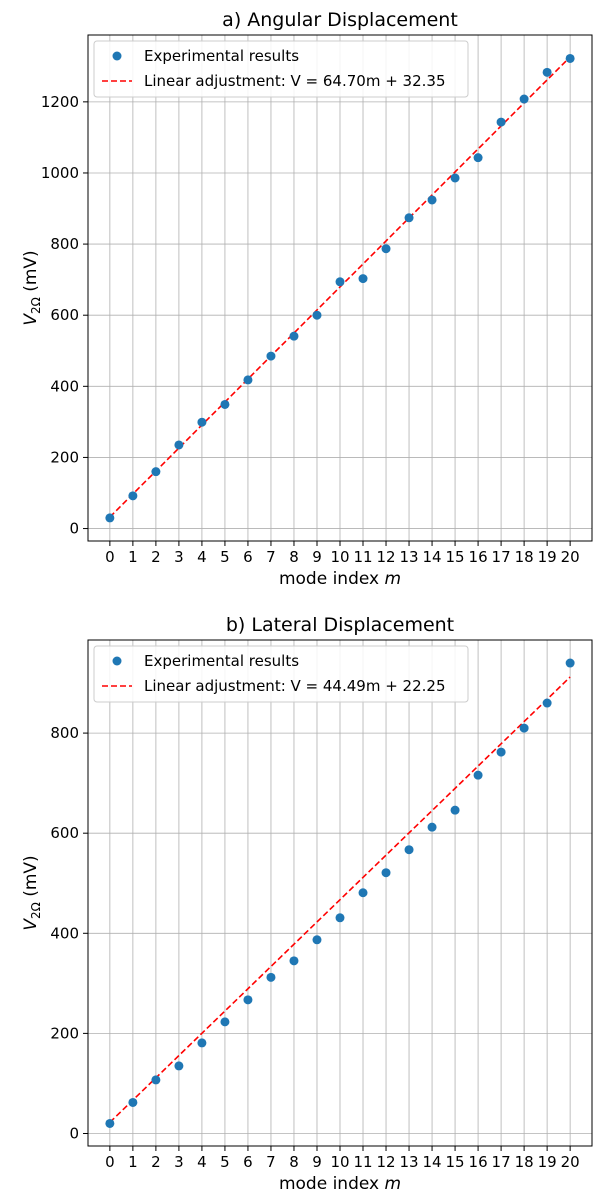 Image resolution: width=604 pixels, height=1195 pixels. What do you see at coordinates (225, 1162) in the screenshot?
I see `x-tick-label: 5` at bounding box center [225, 1162].